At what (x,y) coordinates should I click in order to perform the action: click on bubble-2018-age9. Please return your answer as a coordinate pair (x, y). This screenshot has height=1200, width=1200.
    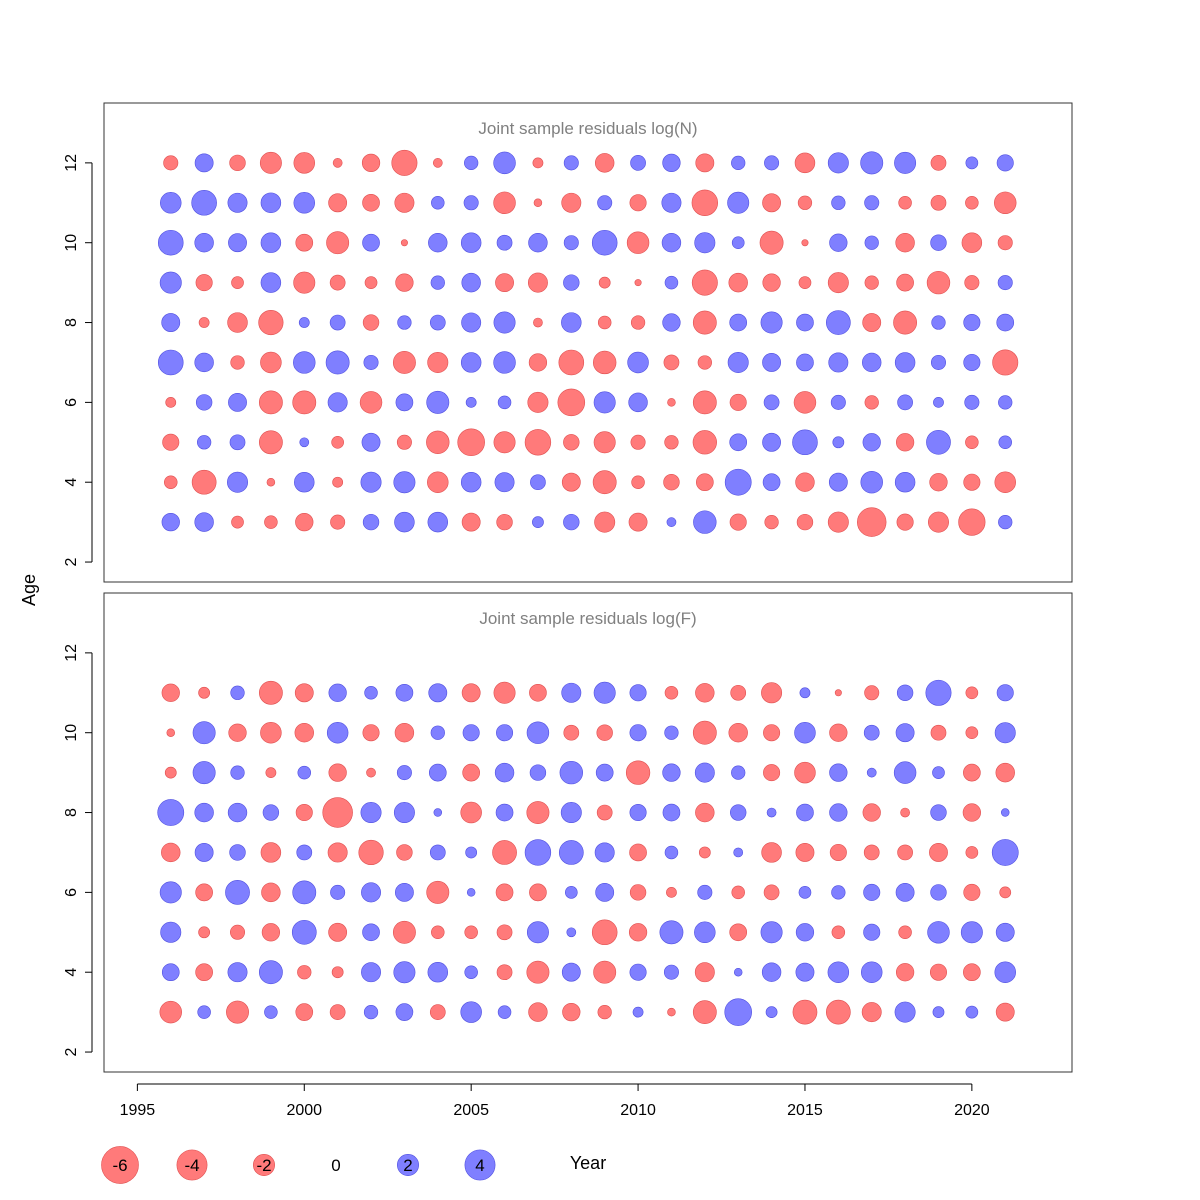
    Looking at the image, I should click on (905, 282).